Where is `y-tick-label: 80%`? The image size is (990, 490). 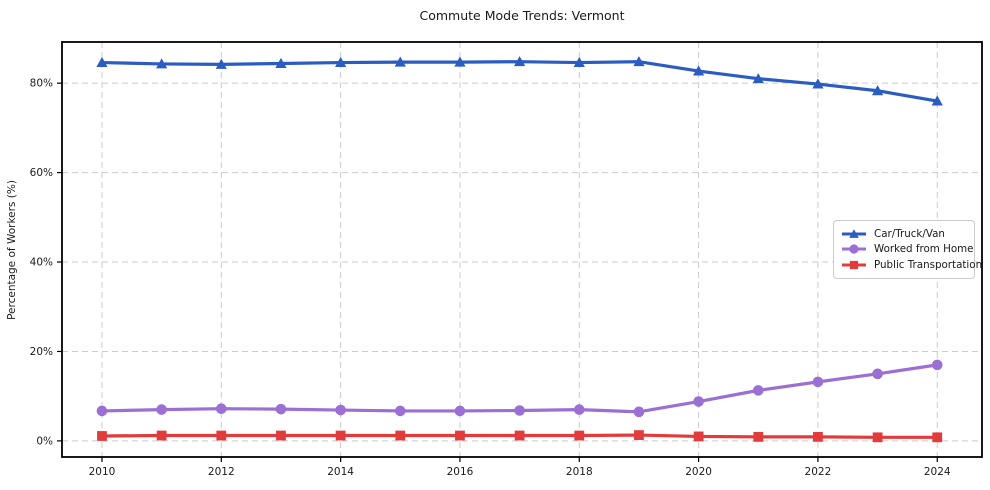 y-tick-label: 80% is located at coordinates (41, 84).